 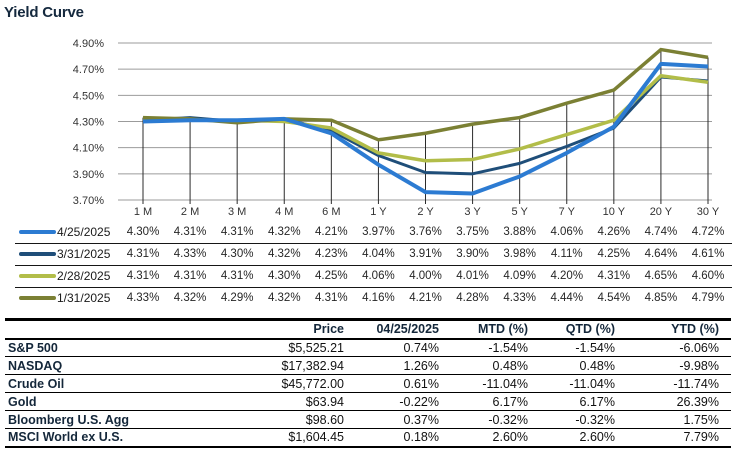 I want to click on cell-value: $45,772.00, so click(x=312, y=383).